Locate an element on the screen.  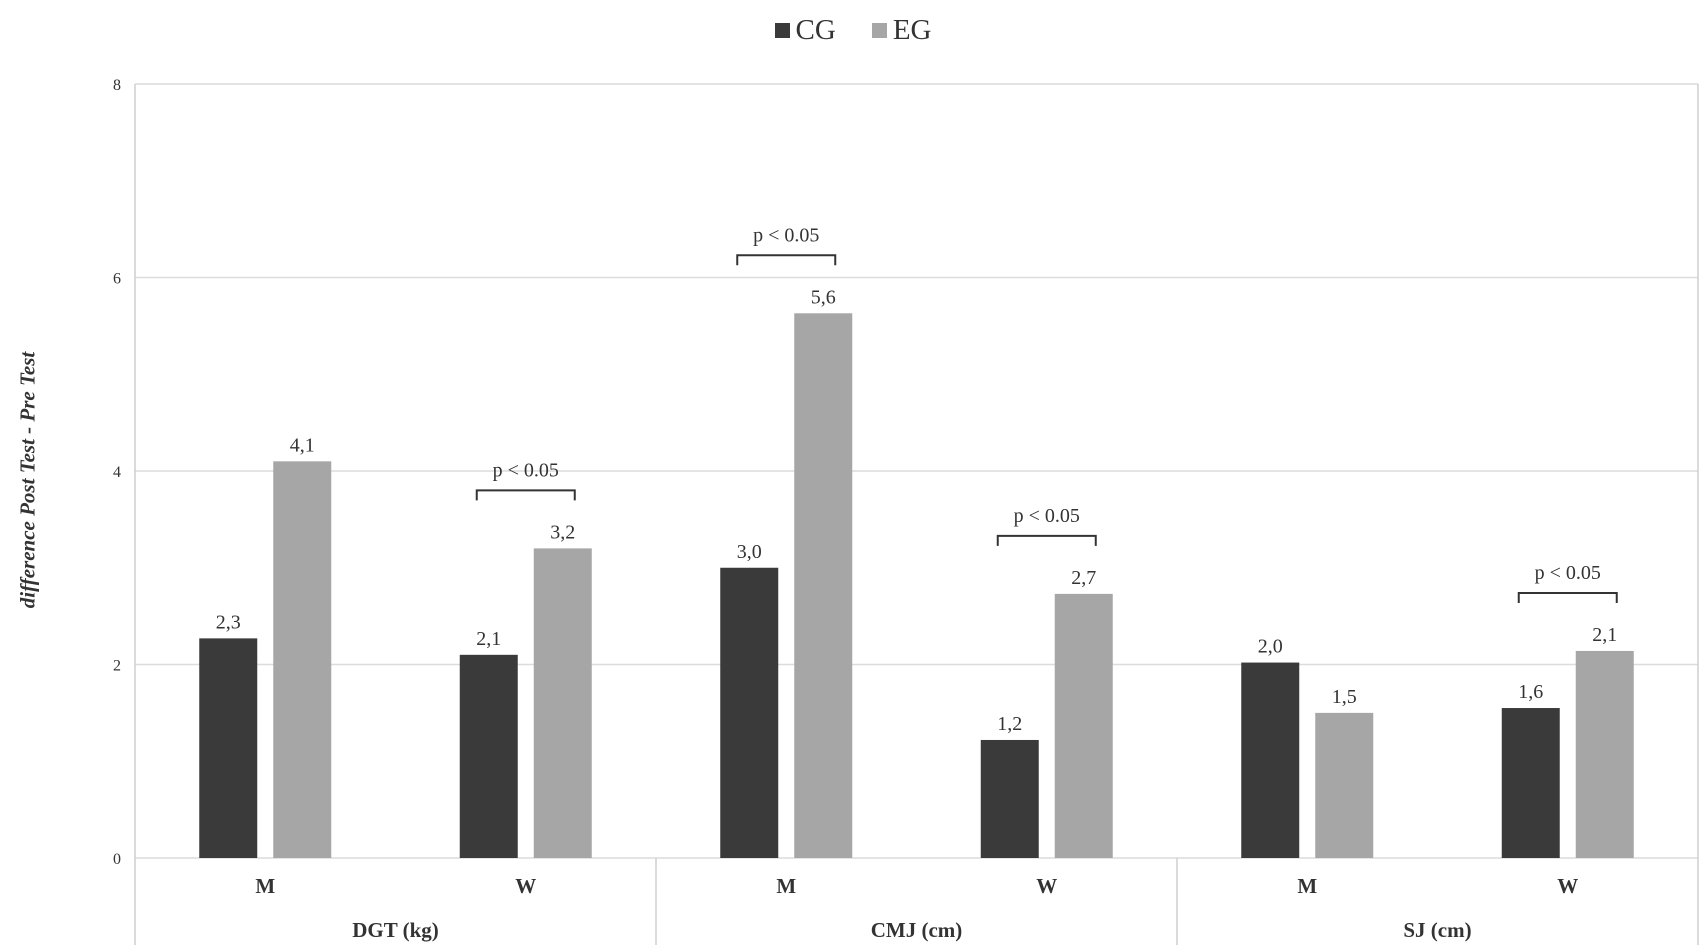
y-tick-label: 6 is located at coordinates (117, 279).